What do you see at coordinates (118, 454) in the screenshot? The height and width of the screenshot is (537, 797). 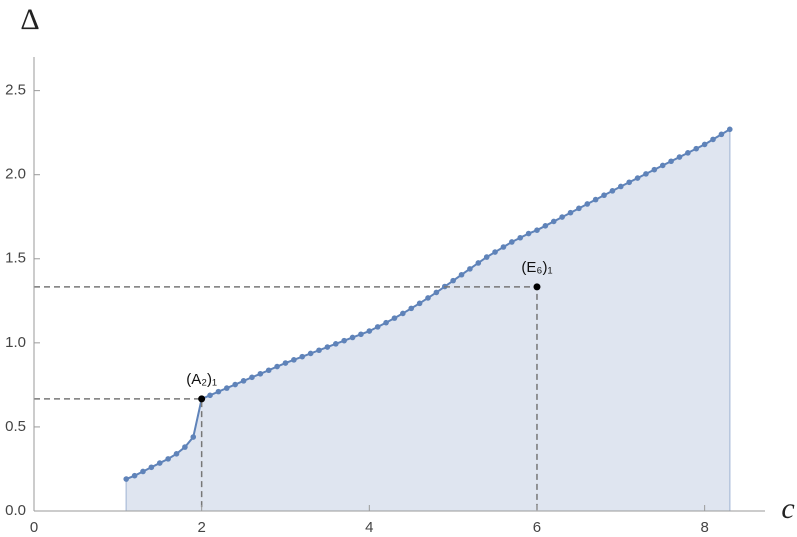 I see `guide-line` at bounding box center [118, 454].